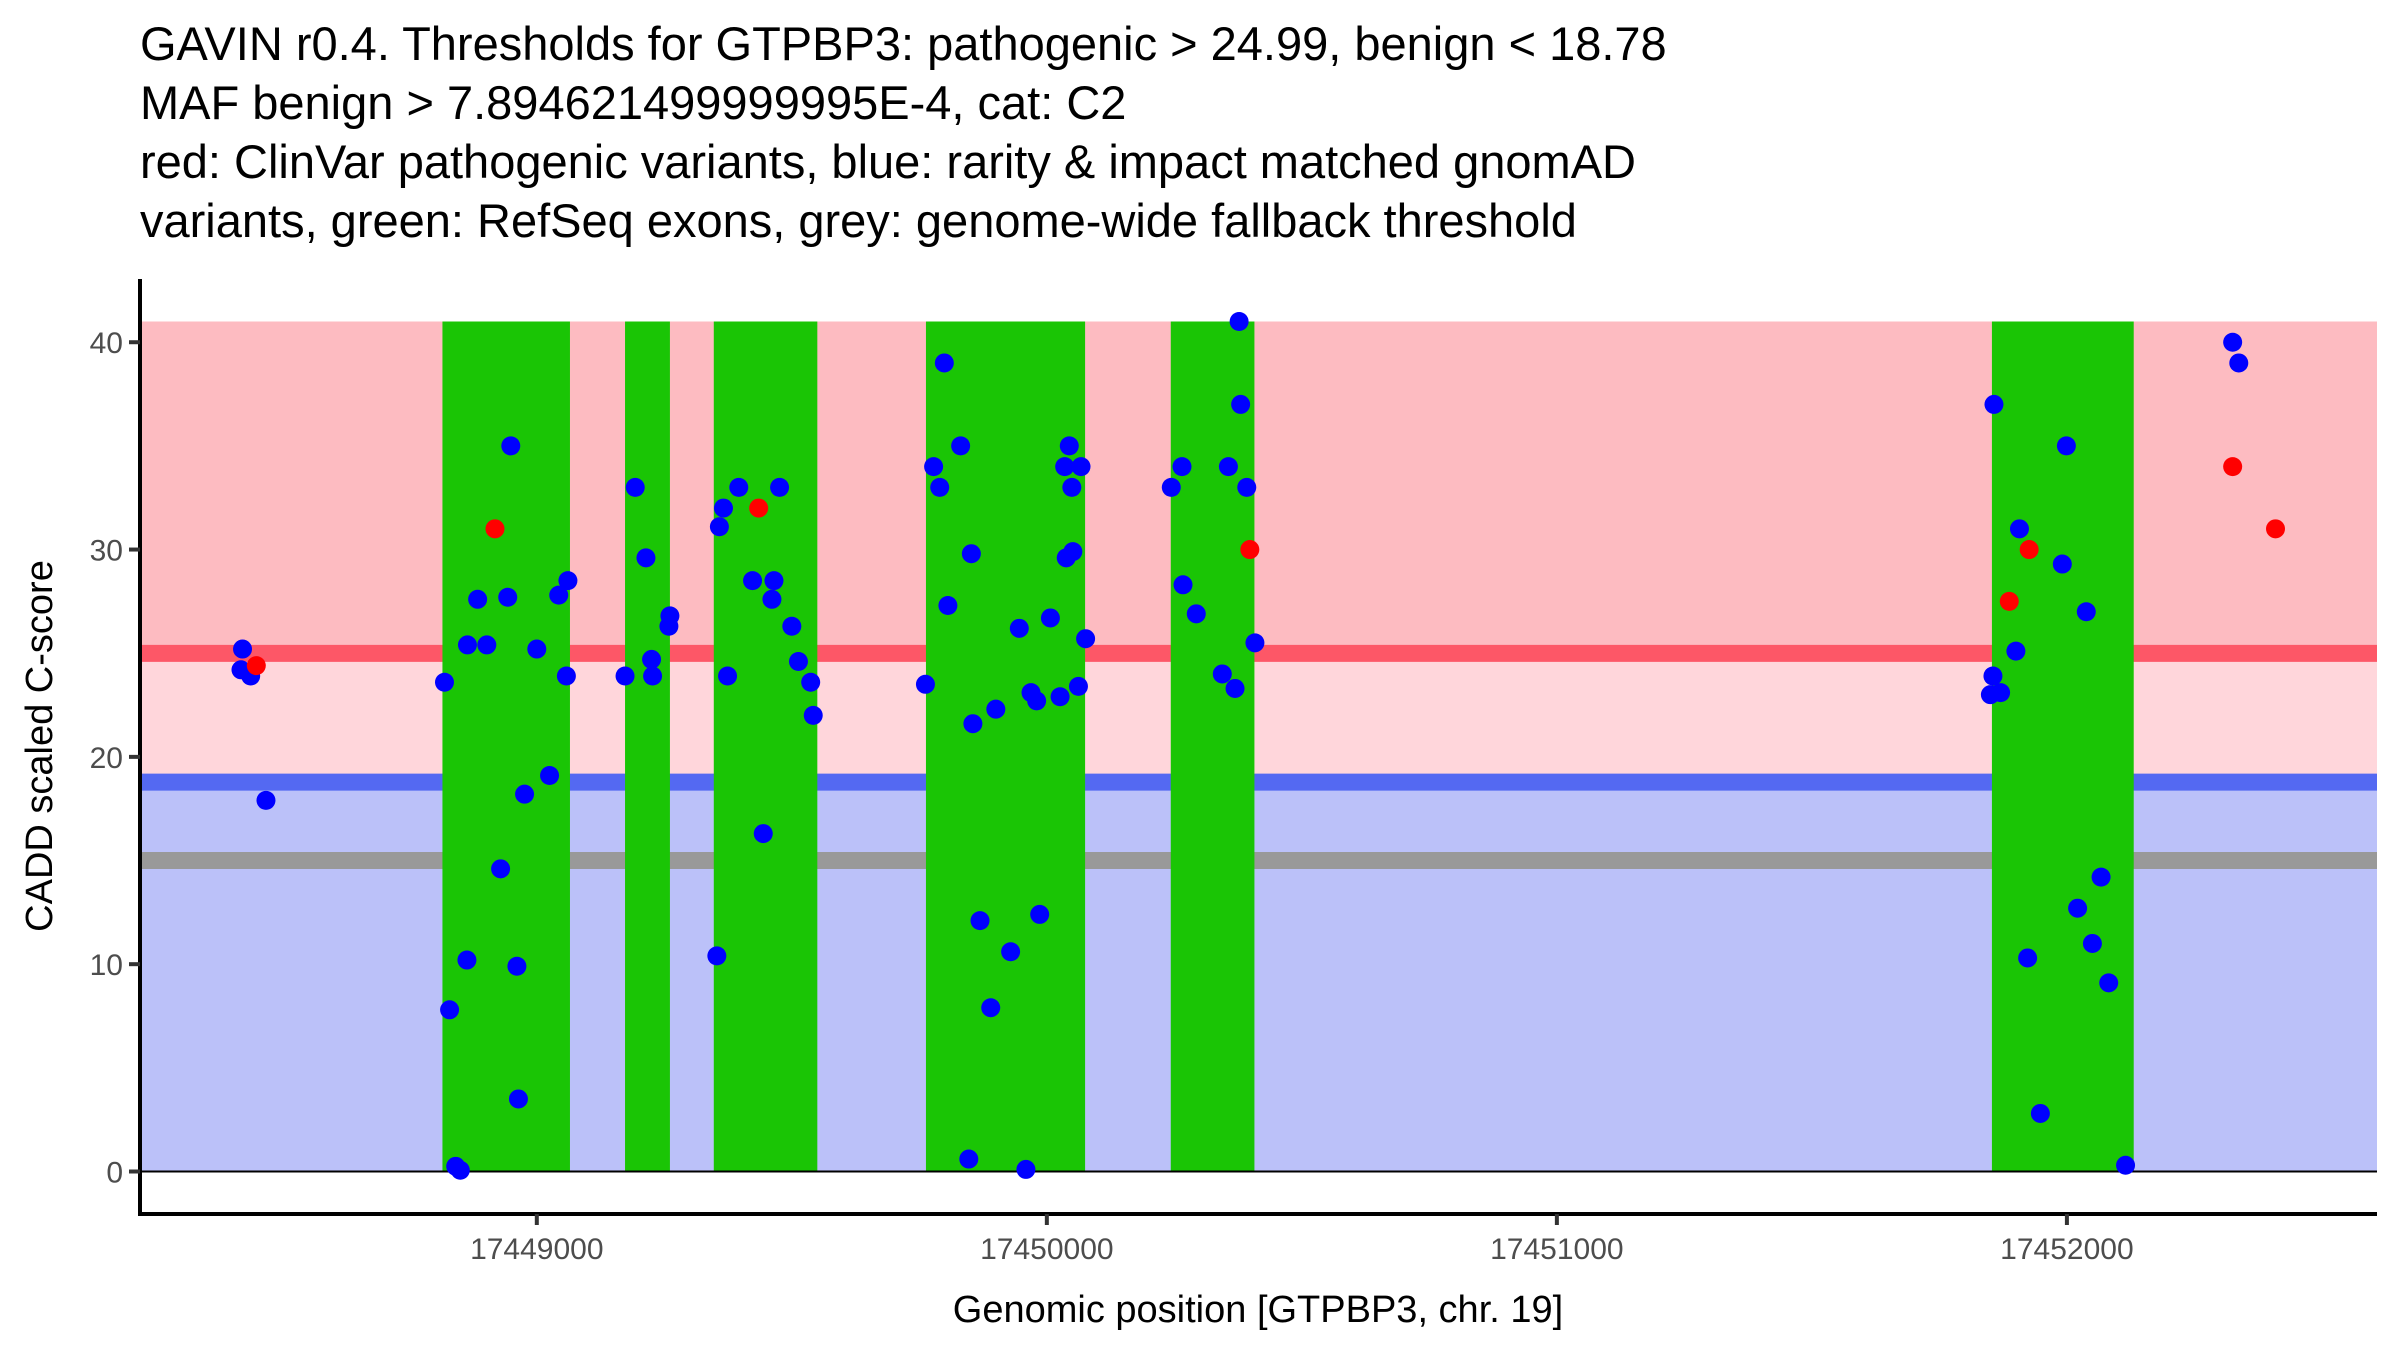  What do you see at coordinates (1556, 1249) in the screenshot?
I see `x-tick-label: 17451000` at bounding box center [1556, 1249].